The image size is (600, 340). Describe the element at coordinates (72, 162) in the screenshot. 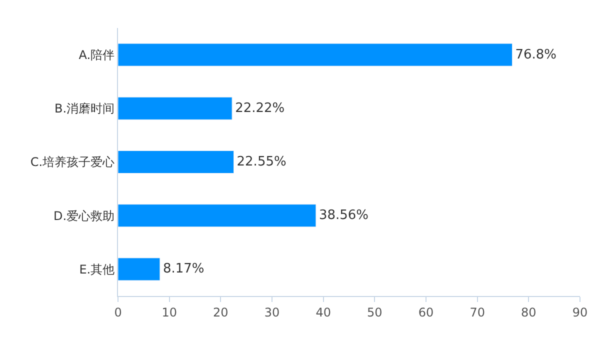

I see `y-tick-label: C.培养孩子爱心` at that location.